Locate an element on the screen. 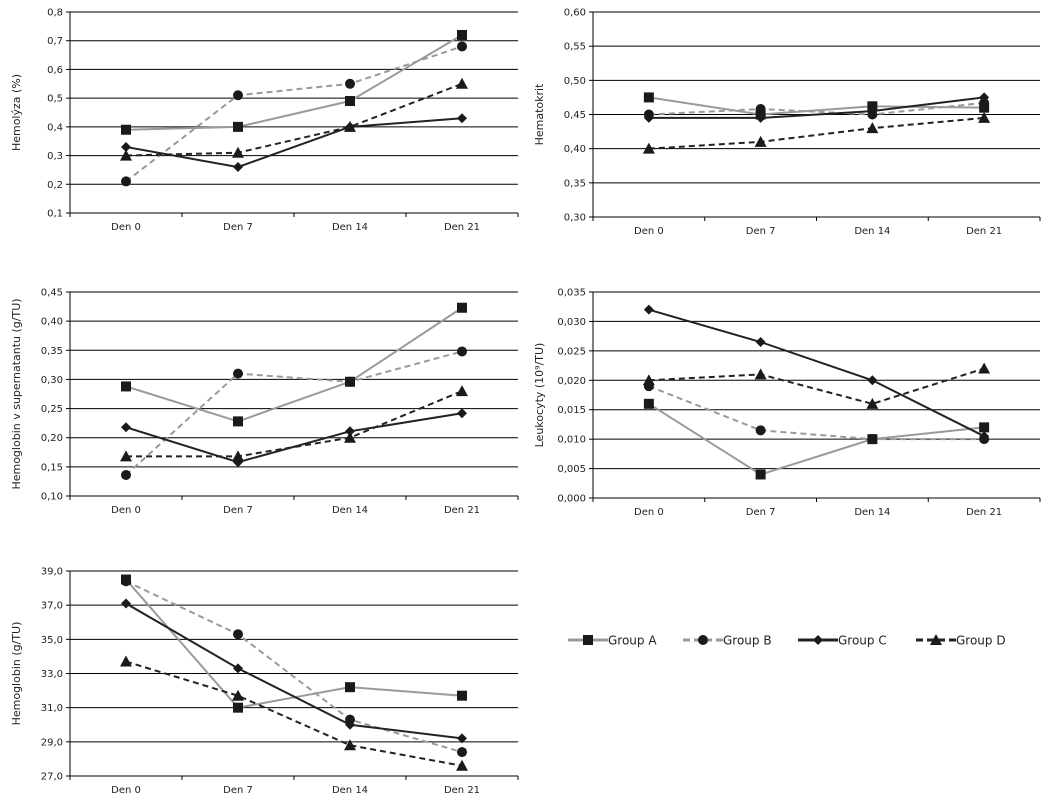 The image size is (1049, 800). y-tick-label: 0,2 is located at coordinates (55, 185).